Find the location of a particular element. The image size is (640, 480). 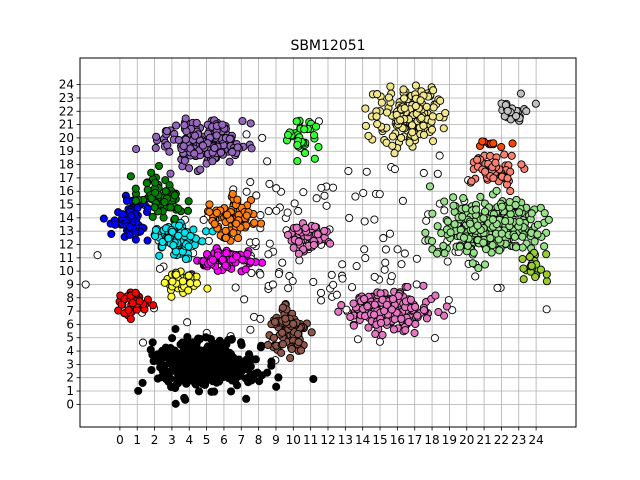

x-tick-label: 19 is located at coordinates (449, 440).